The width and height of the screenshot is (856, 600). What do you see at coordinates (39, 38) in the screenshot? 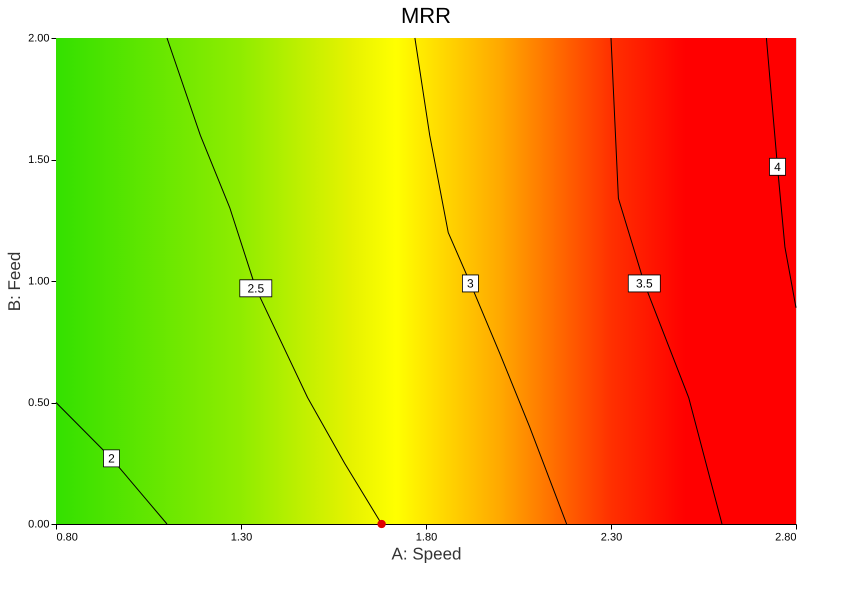
I see `y-tick-label: 2.00` at bounding box center [39, 38].